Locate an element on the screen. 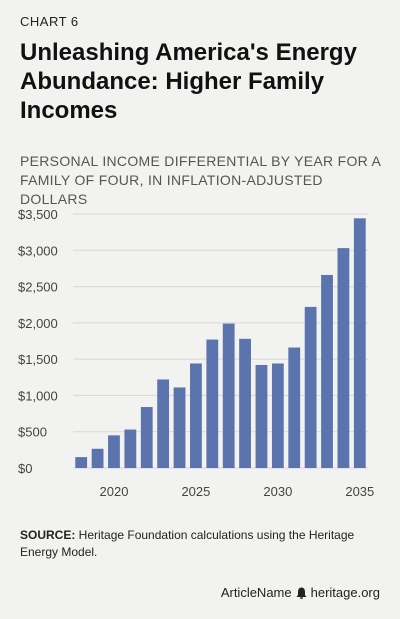  y-tick-label: $1,000 is located at coordinates (38, 395).